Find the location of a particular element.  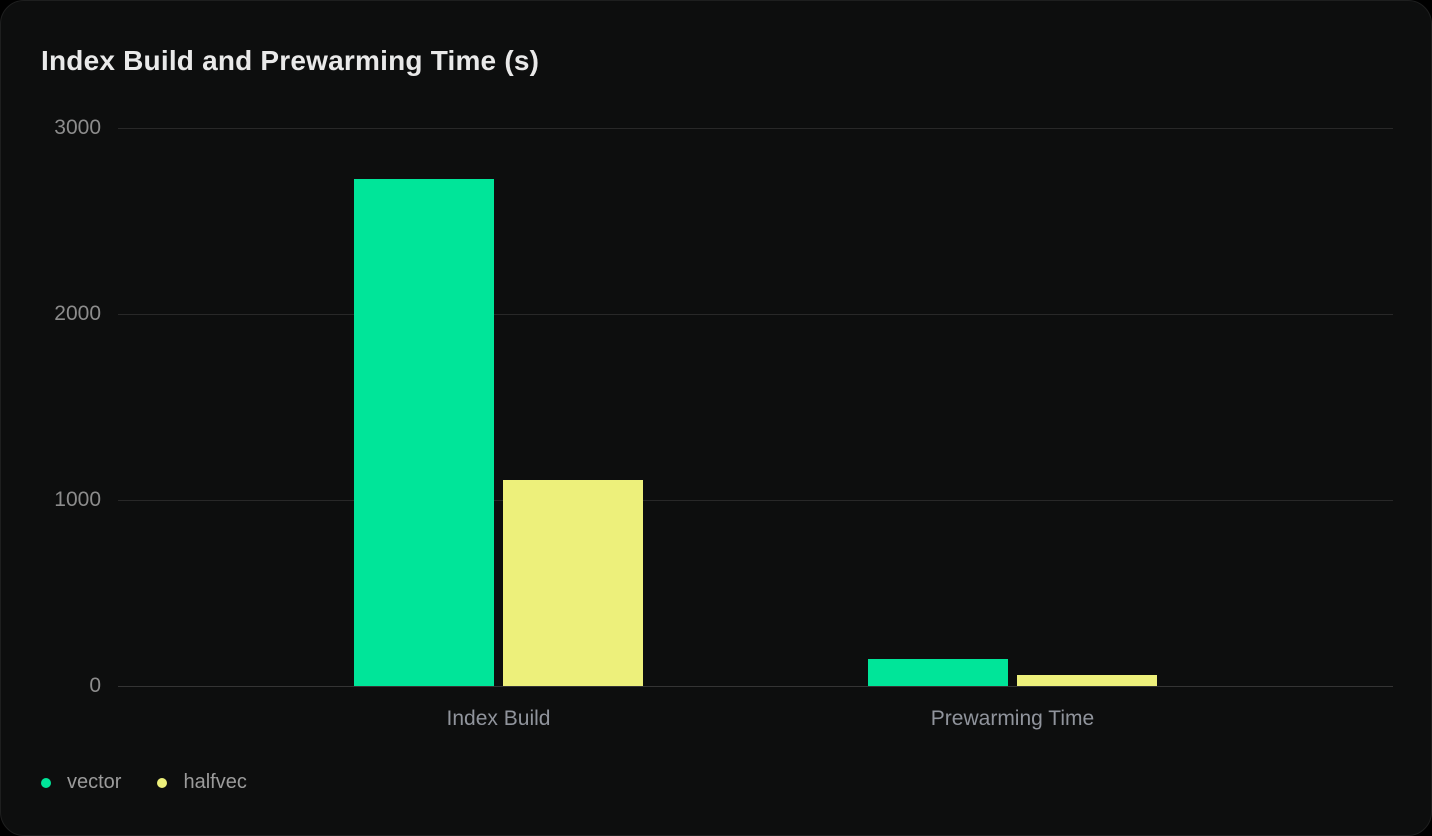

x-category-label-index-build: Index Build is located at coordinates (498, 718).